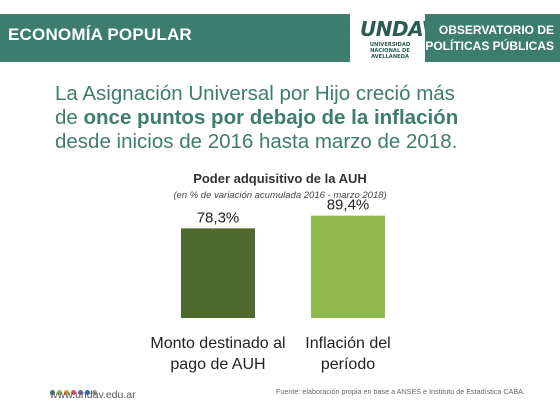 This screenshot has height=420, width=560. Describe the element at coordinates (489, 46) in the screenshot. I see `observatory-line-2: POLÍTICAS PÚBLICAS` at that location.